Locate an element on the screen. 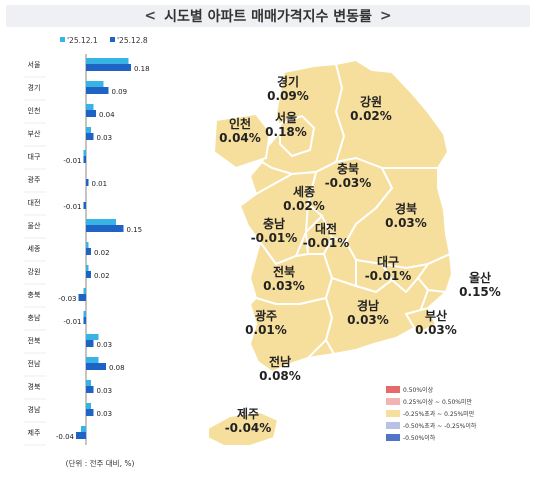 Image resolution: width=537 pixels, height=480 pixels. map-region-daejeon is located at coordinates (319, 234).